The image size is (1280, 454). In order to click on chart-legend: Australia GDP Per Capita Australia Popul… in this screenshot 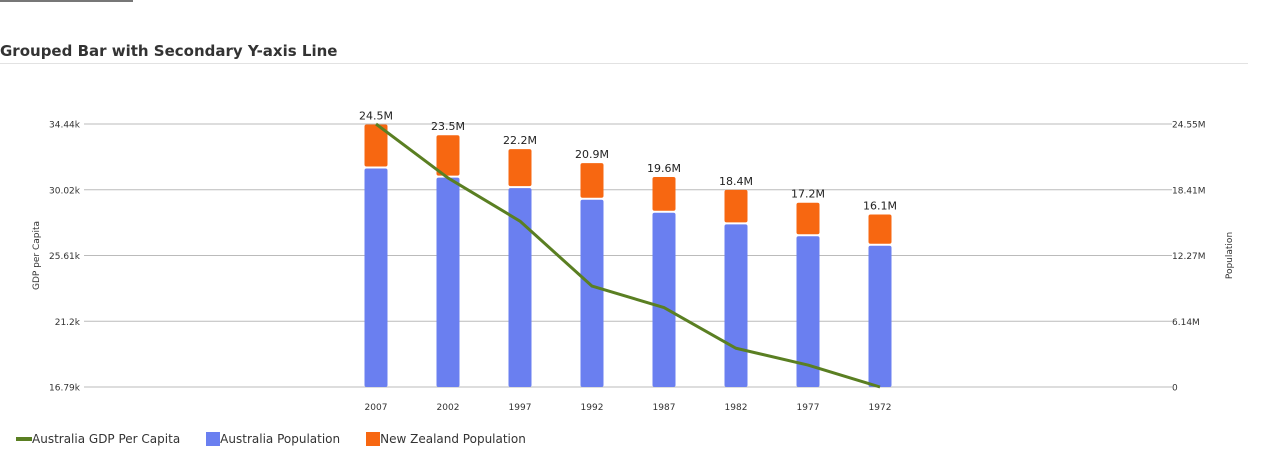, I will do `click(284, 439)`.